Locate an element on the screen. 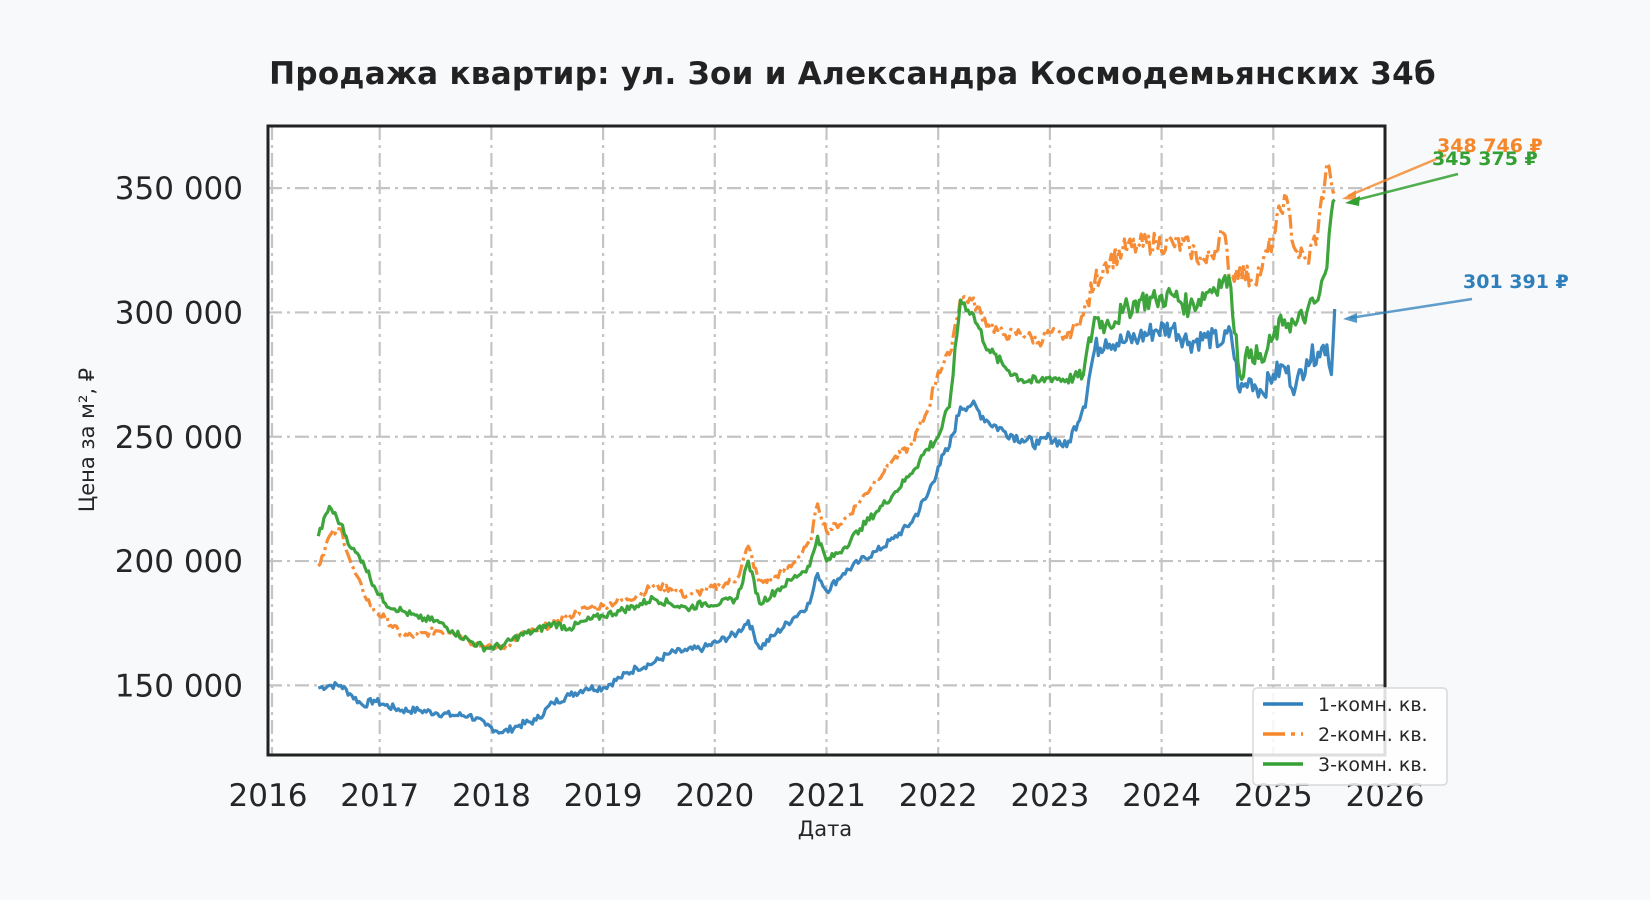 This screenshot has width=1650, height=900. y-tick-label: 250 000 is located at coordinates (179, 438).